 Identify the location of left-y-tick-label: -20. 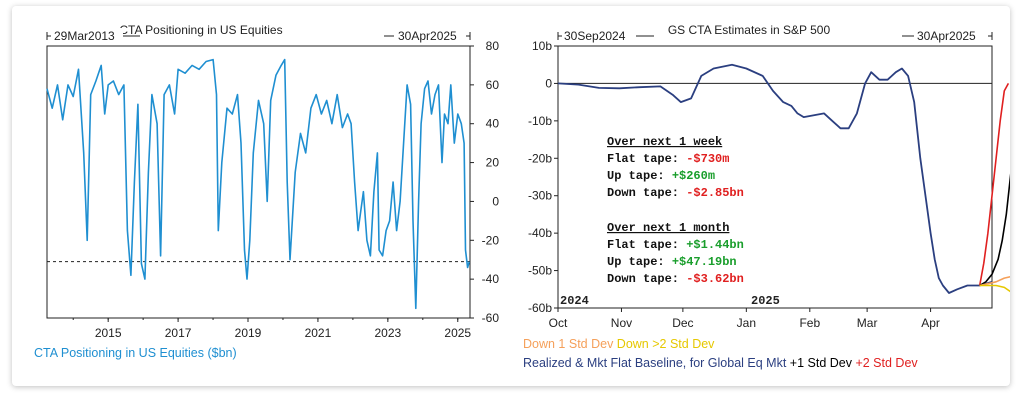
(491, 240).